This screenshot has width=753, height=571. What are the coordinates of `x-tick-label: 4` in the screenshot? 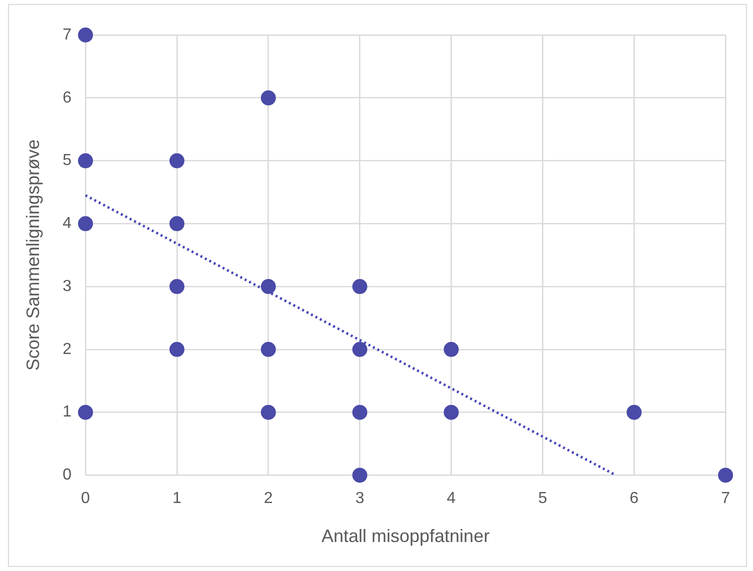 It's located at (451, 499).